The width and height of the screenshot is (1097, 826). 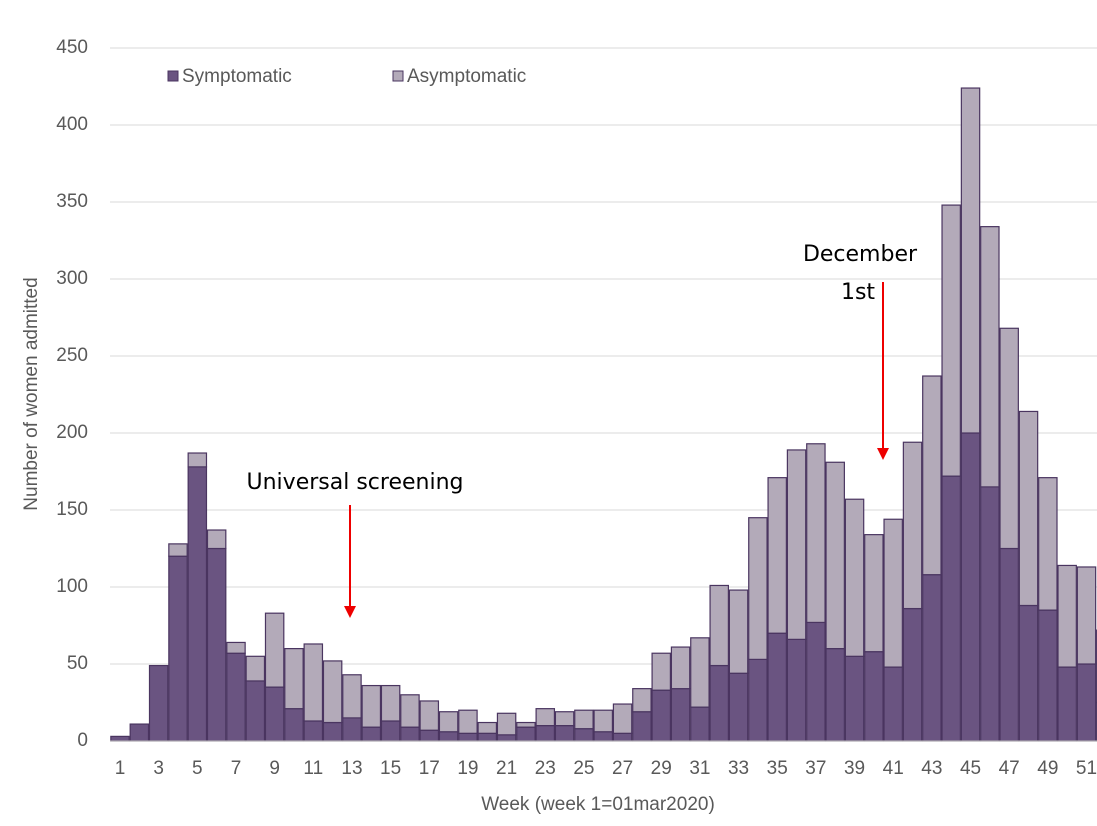 I want to click on x-tick-label: 37, so click(x=815, y=768).